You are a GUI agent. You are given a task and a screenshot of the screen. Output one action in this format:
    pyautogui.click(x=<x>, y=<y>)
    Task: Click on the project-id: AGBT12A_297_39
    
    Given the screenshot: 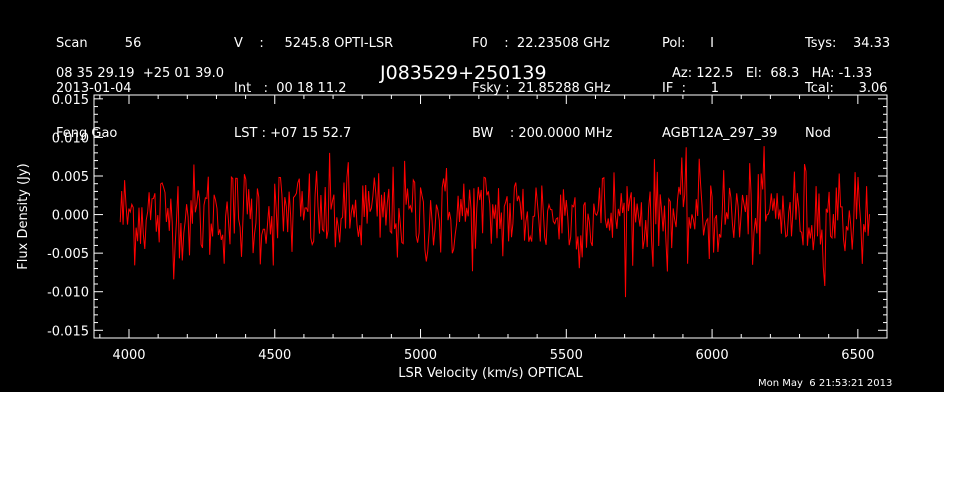 What is the action you would take?
    pyautogui.click(x=720, y=133)
    